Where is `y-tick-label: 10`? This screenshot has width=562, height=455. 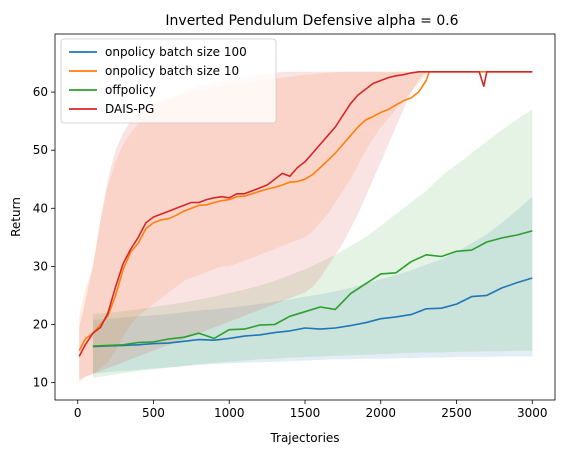
y-tick-label: 10 is located at coordinates (40, 383).